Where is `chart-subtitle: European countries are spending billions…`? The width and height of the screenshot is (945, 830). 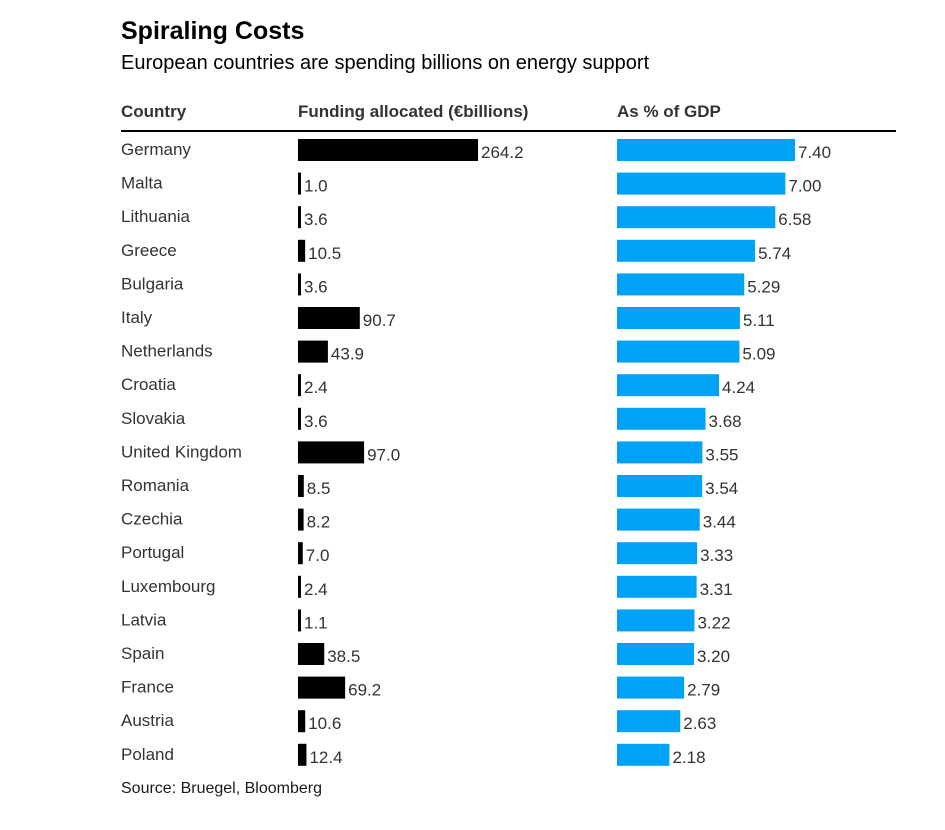 chart-subtitle: European countries are spending billions… is located at coordinates (385, 63).